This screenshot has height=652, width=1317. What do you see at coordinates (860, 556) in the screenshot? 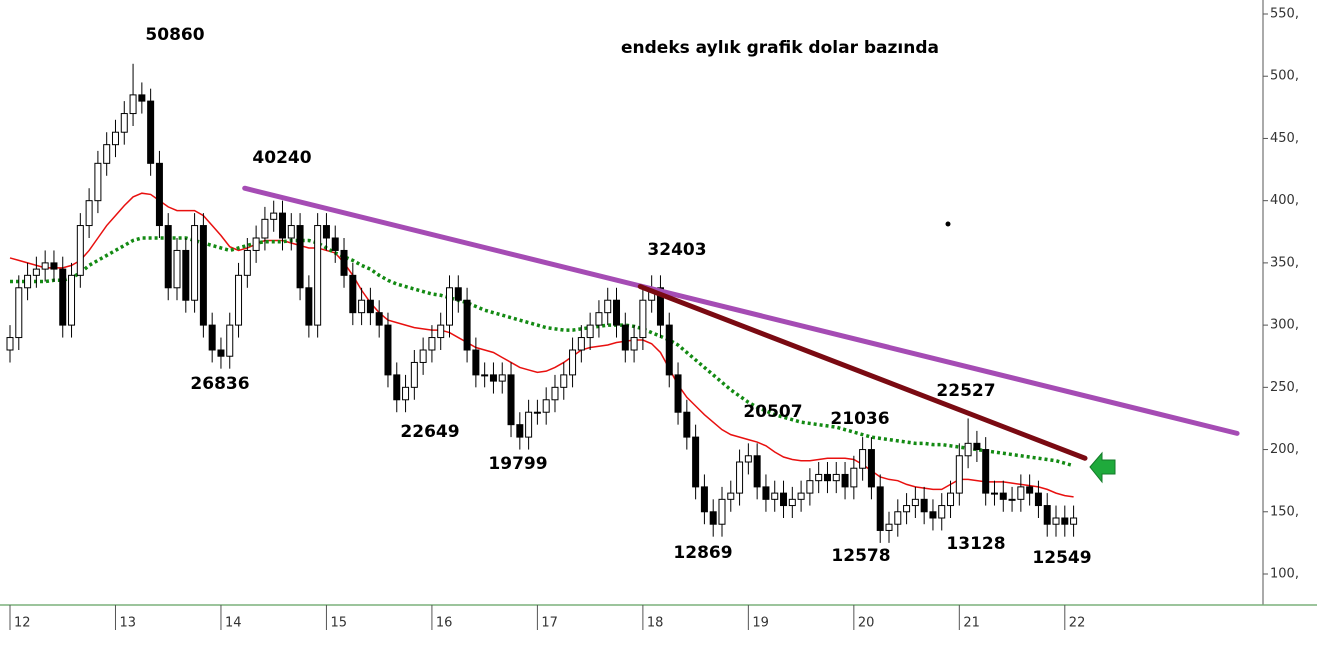
I see `annotation: 12578` at bounding box center [860, 556].